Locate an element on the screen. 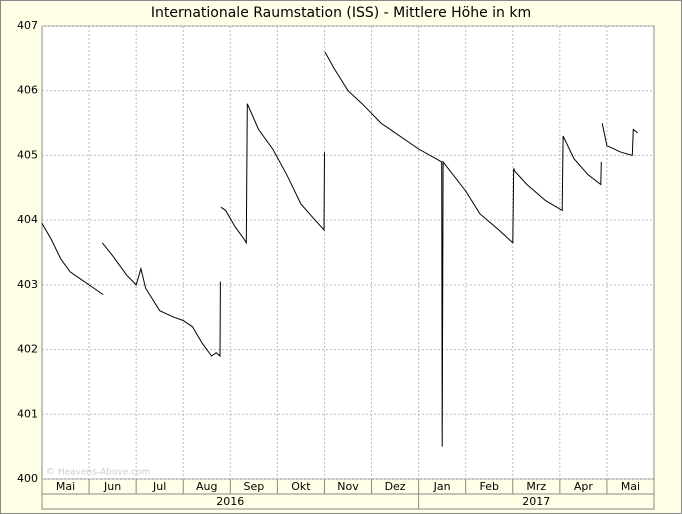  x-tick-label: Jan is located at coordinates (442, 486).